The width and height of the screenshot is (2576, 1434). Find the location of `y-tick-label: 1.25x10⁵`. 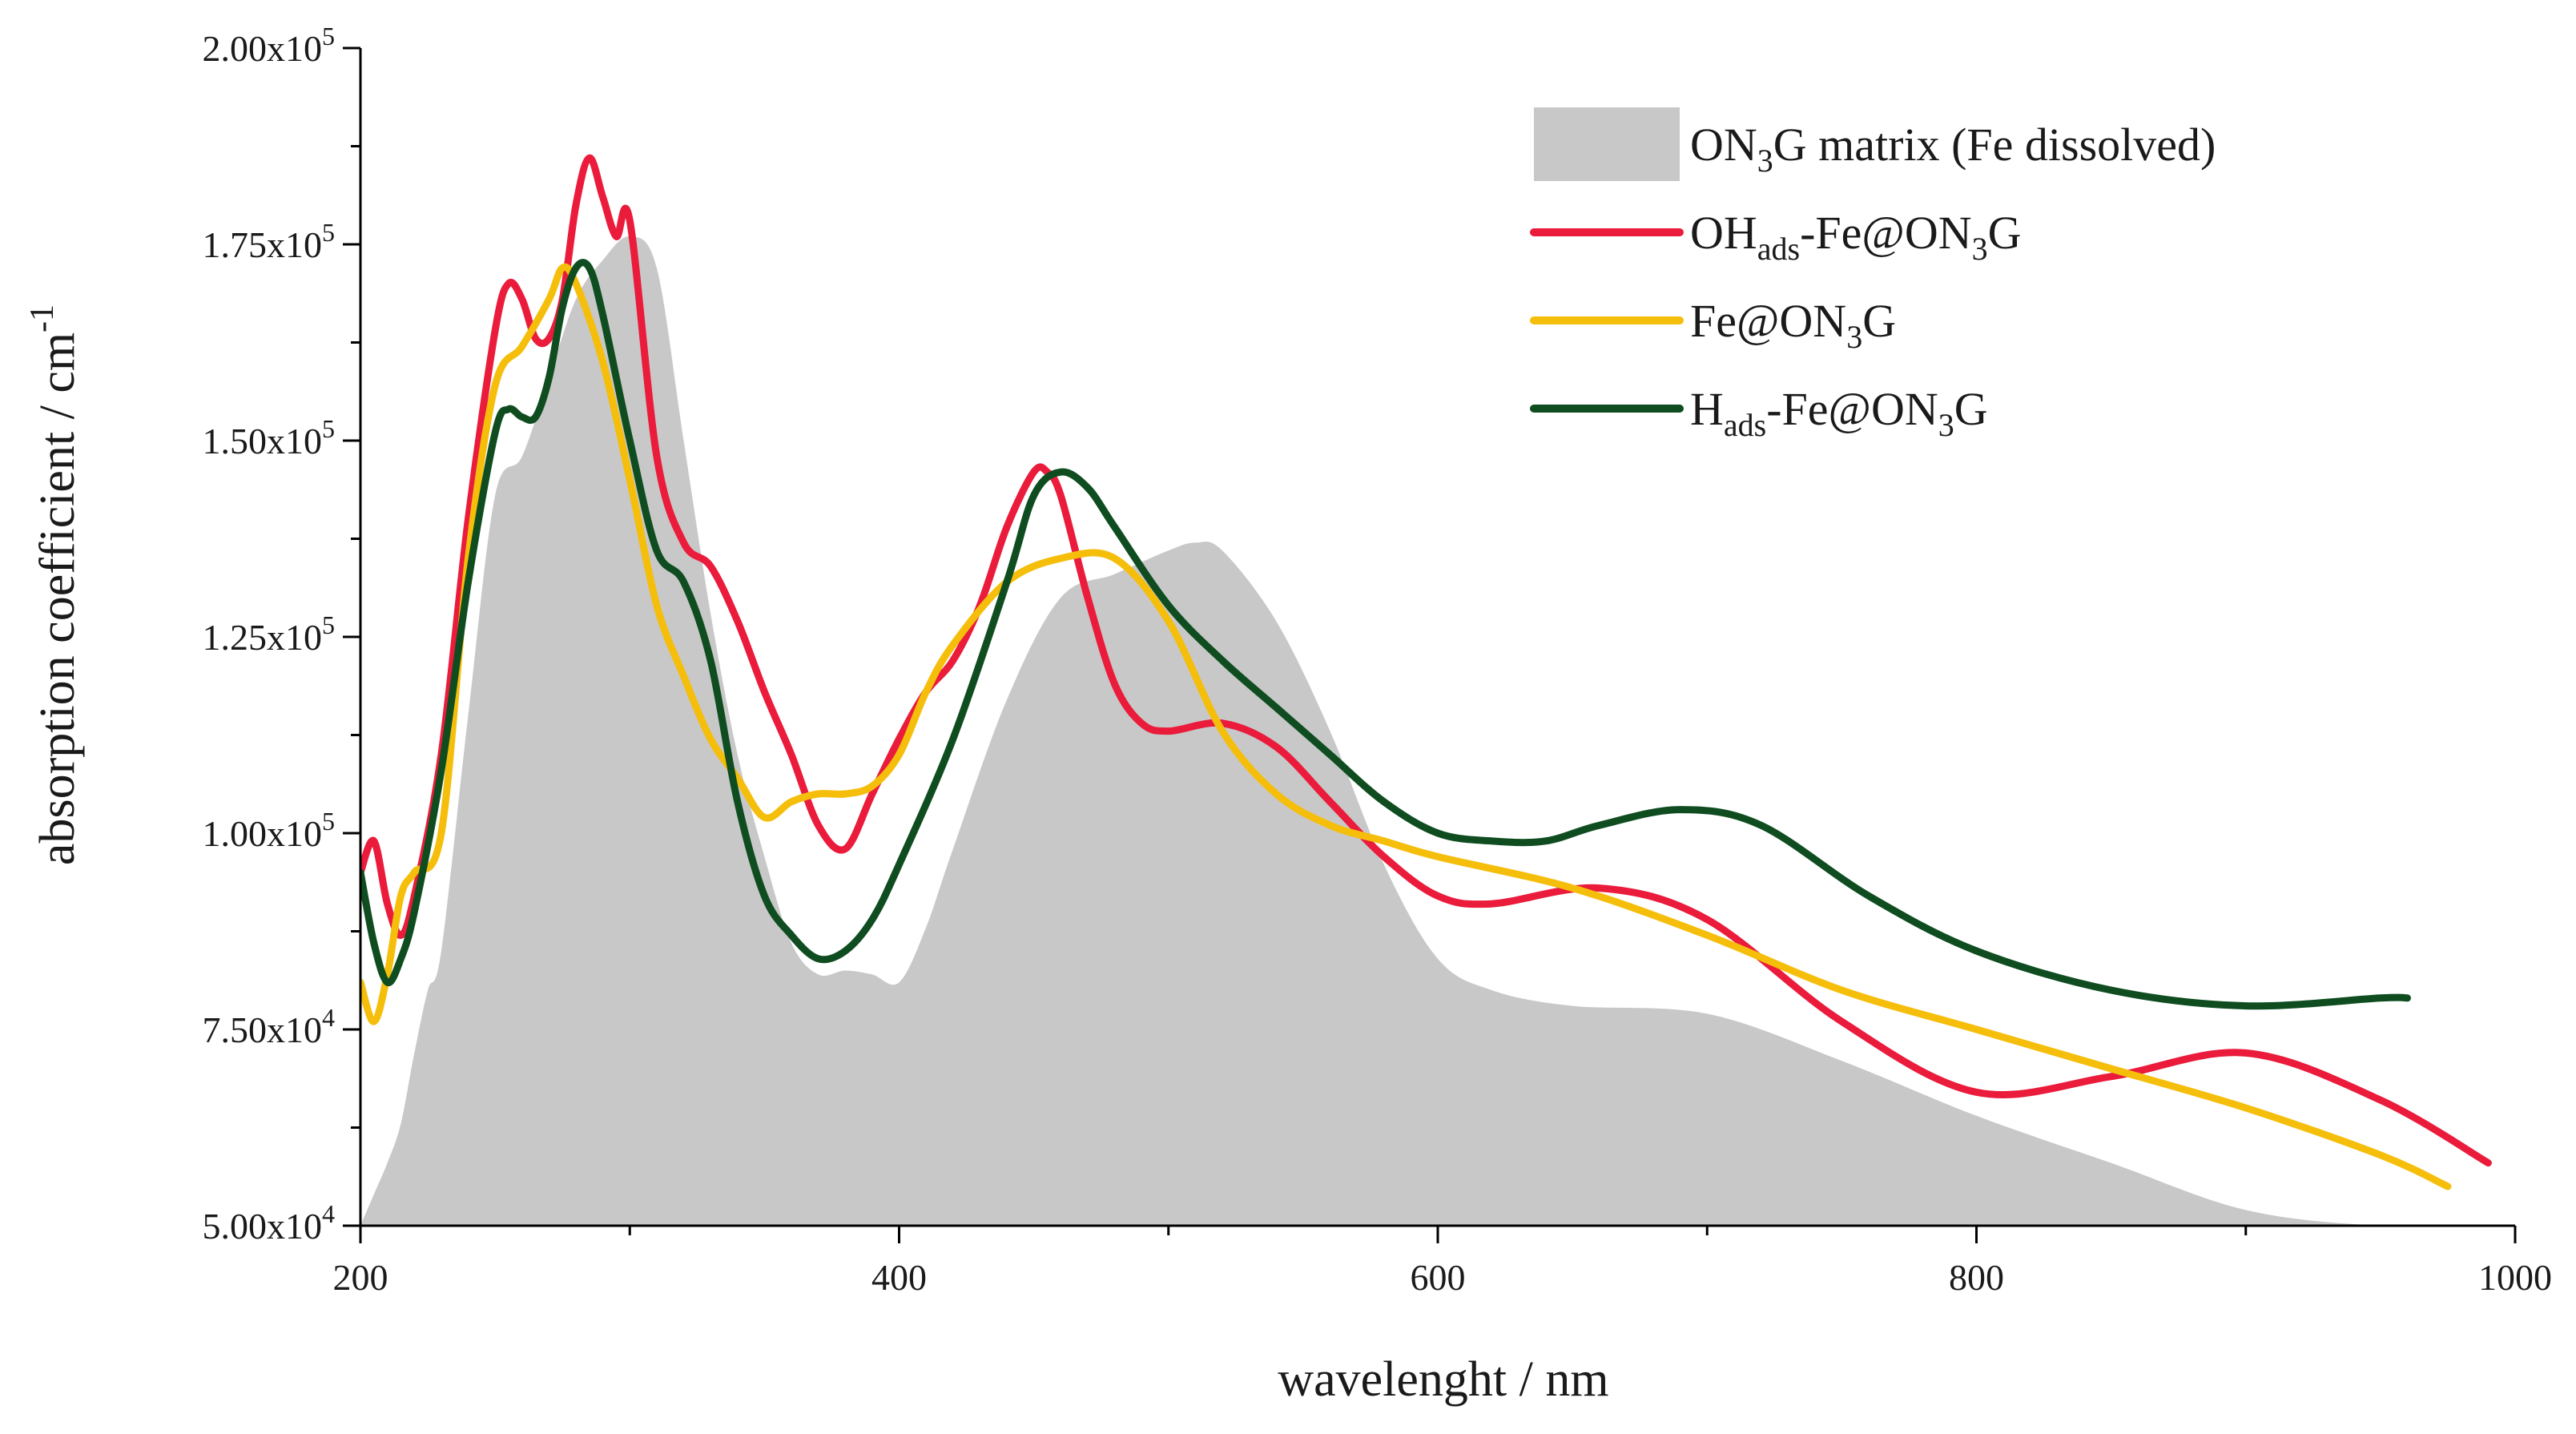

y-tick-label: 1.25x10⁵ is located at coordinates (269, 634).